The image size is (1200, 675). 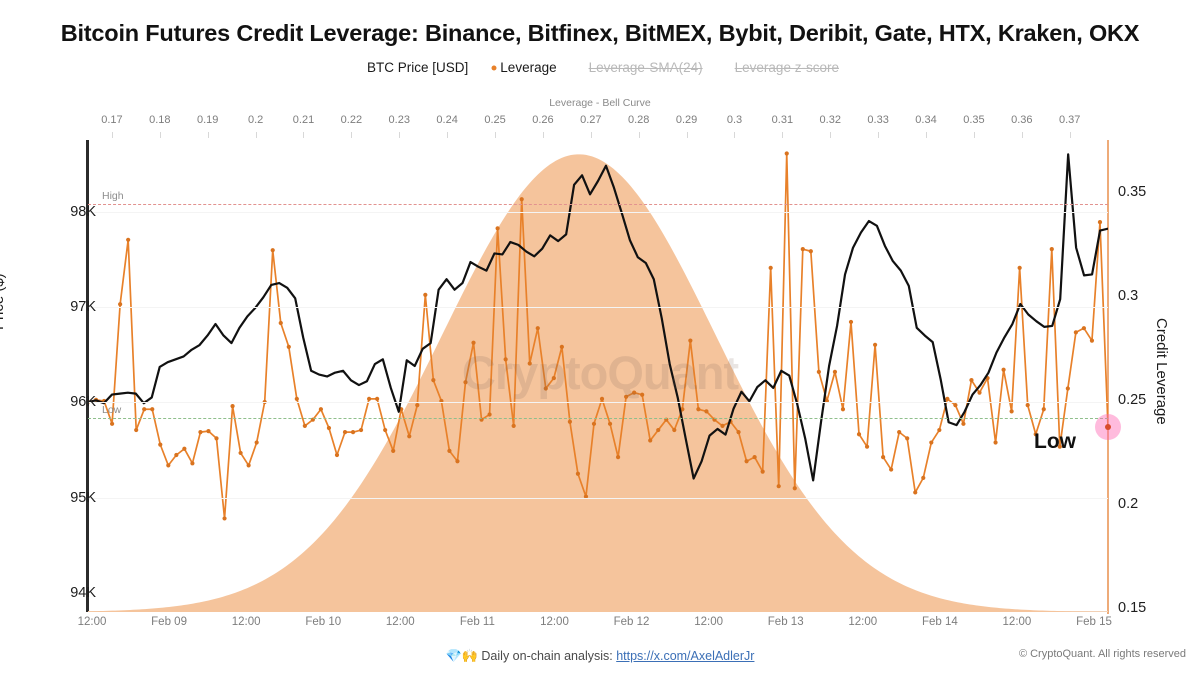 I want to click on top-axis-tick-label: 0.19, so click(x=207, y=120).